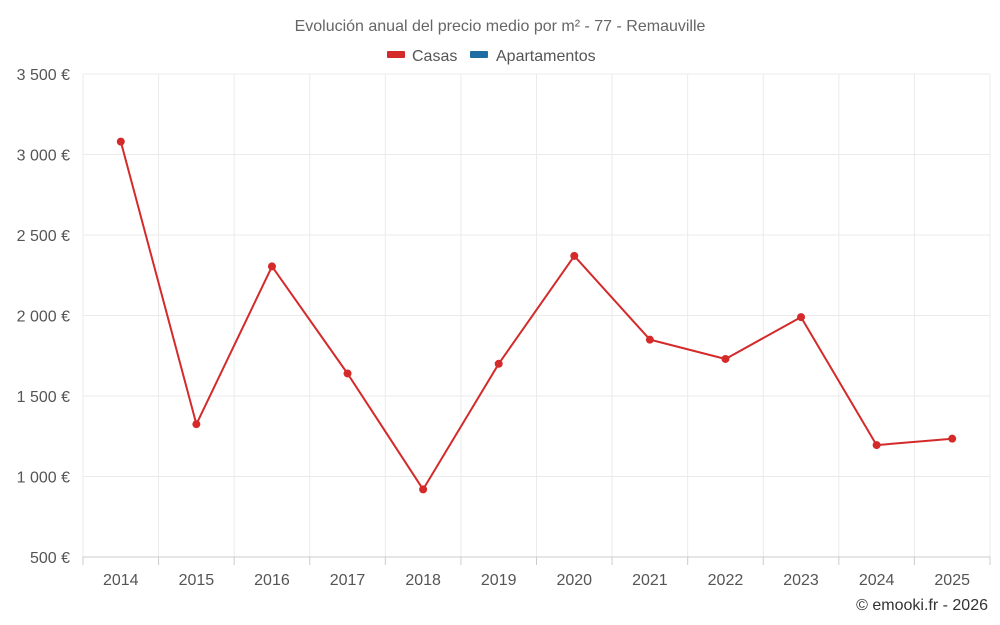 The image size is (1000, 625). What do you see at coordinates (272, 580) in the screenshot?
I see `x-tick-label: 2016` at bounding box center [272, 580].